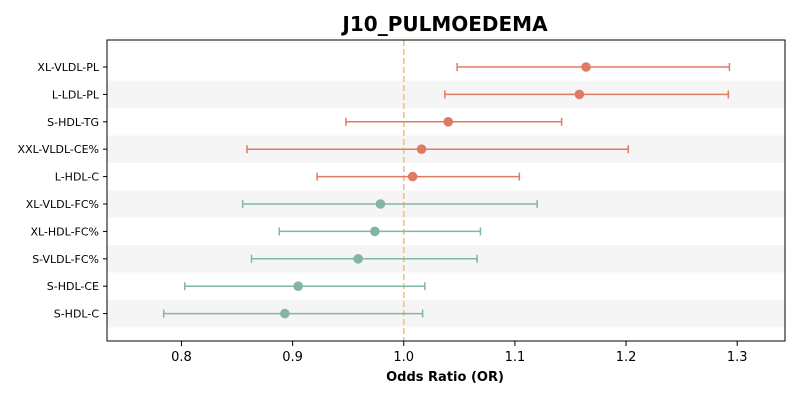 The image size is (800, 400). I want to click on y-tick-label: L-HDL-C, so click(77, 177).